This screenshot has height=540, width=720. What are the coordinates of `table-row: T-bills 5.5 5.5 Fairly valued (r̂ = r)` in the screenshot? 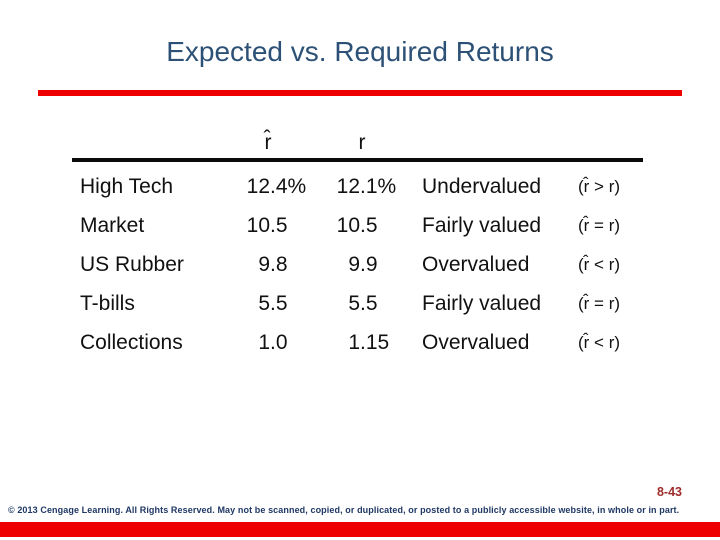 It's located at (360, 303).